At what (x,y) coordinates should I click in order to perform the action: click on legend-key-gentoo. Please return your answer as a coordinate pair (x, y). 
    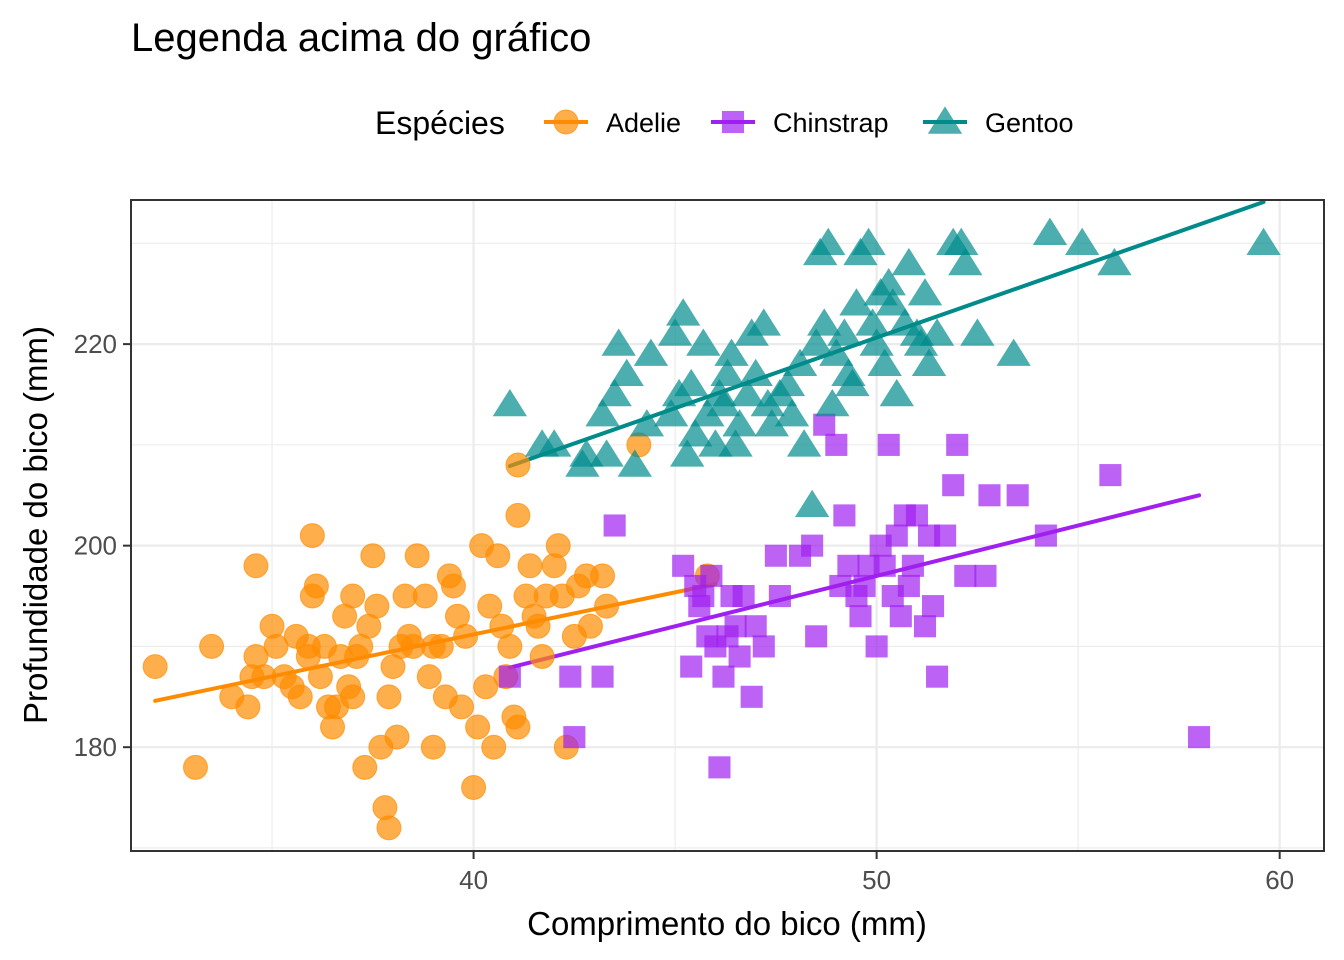
    Looking at the image, I should click on (945, 120).